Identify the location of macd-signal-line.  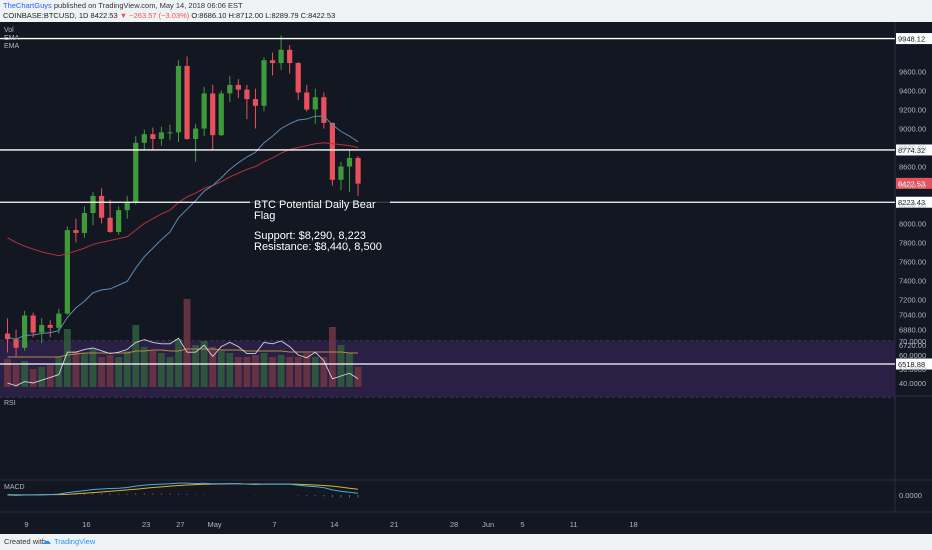
(183, 489).